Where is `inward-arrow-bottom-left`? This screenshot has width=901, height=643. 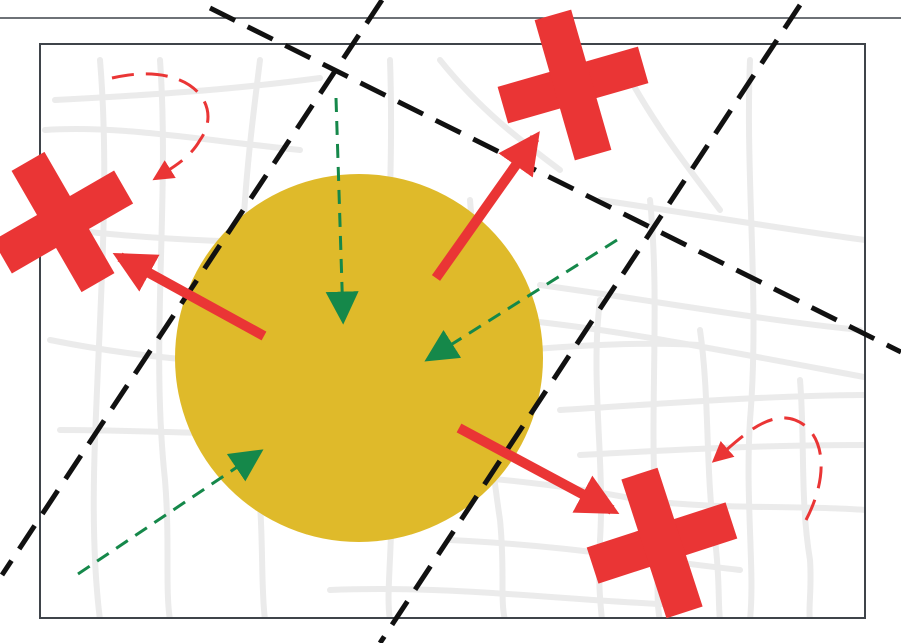 inward-arrow-bottom-left is located at coordinates (170, 512).